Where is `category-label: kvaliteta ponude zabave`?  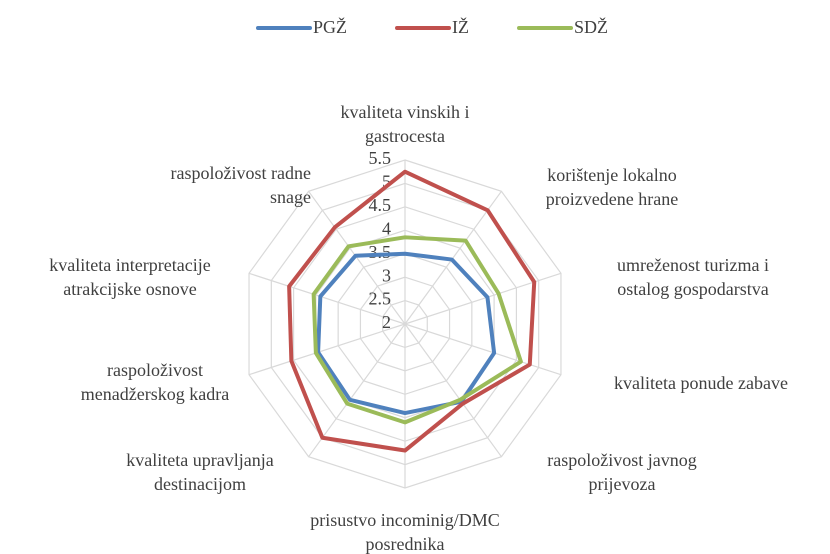 category-label: kvaliteta ponude zabave is located at coordinates (701, 383).